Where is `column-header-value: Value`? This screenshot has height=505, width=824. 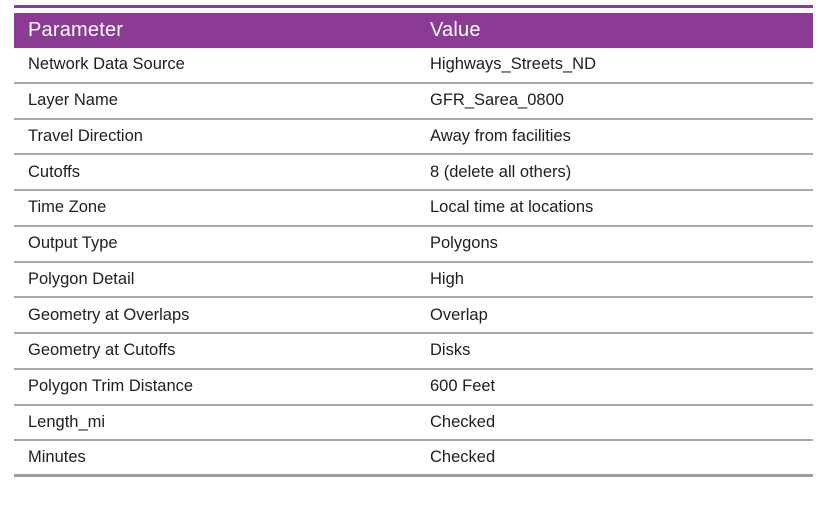
column-header-value: Value is located at coordinates (455, 30).